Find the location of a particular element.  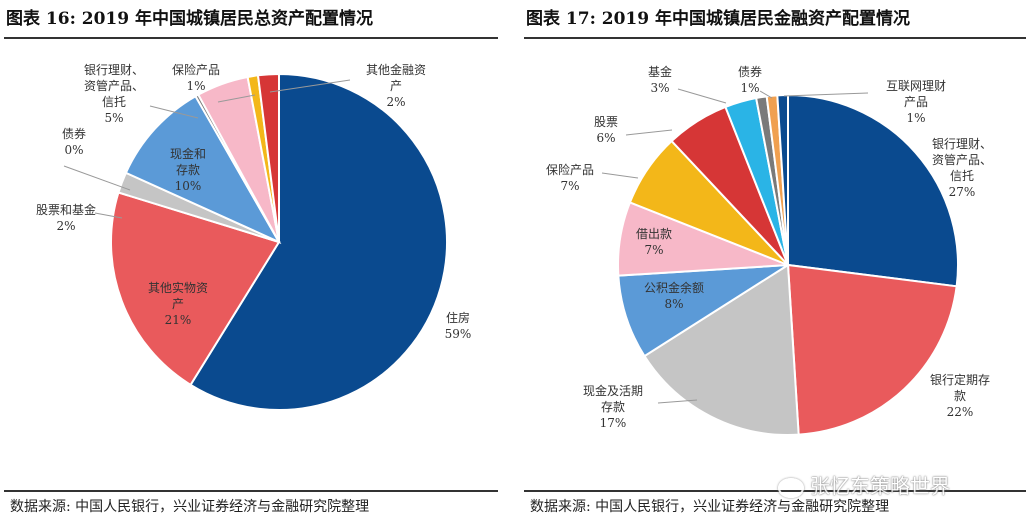

slice-label: 银行定期存款 22% is located at coordinates (960, 395).